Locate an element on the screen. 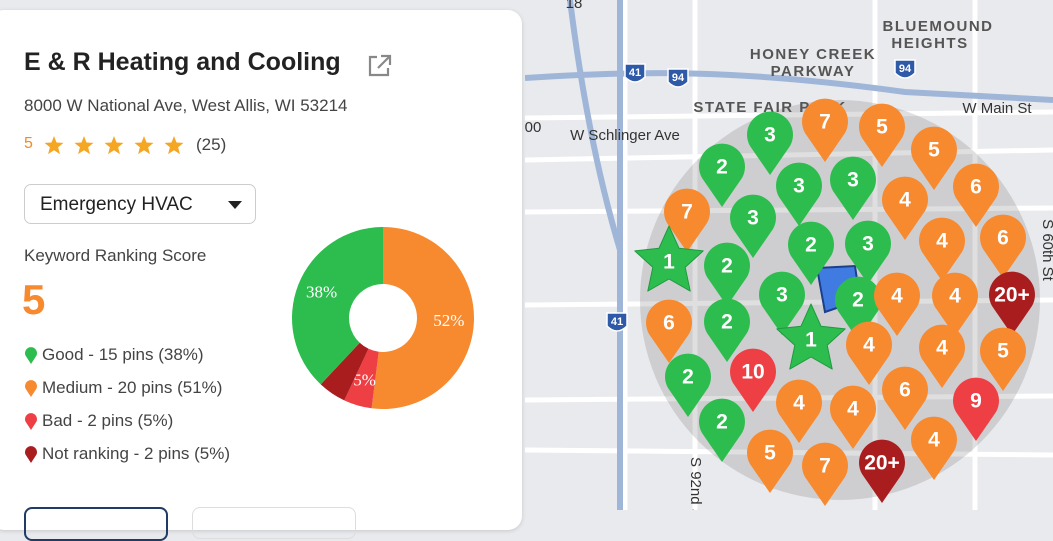  map-label: HEIGHTS is located at coordinates (929, 43).